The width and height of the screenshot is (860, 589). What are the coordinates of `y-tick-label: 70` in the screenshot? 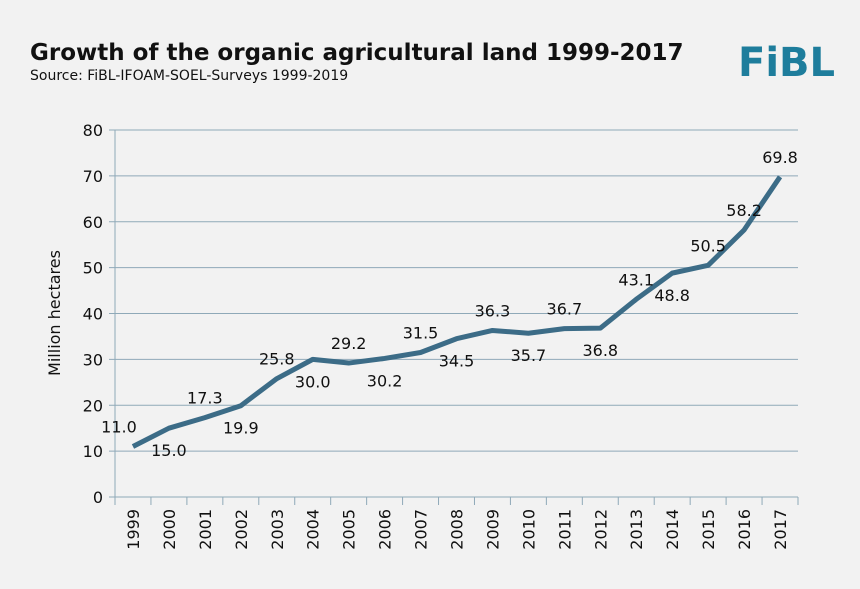 It's located at (93, 176).